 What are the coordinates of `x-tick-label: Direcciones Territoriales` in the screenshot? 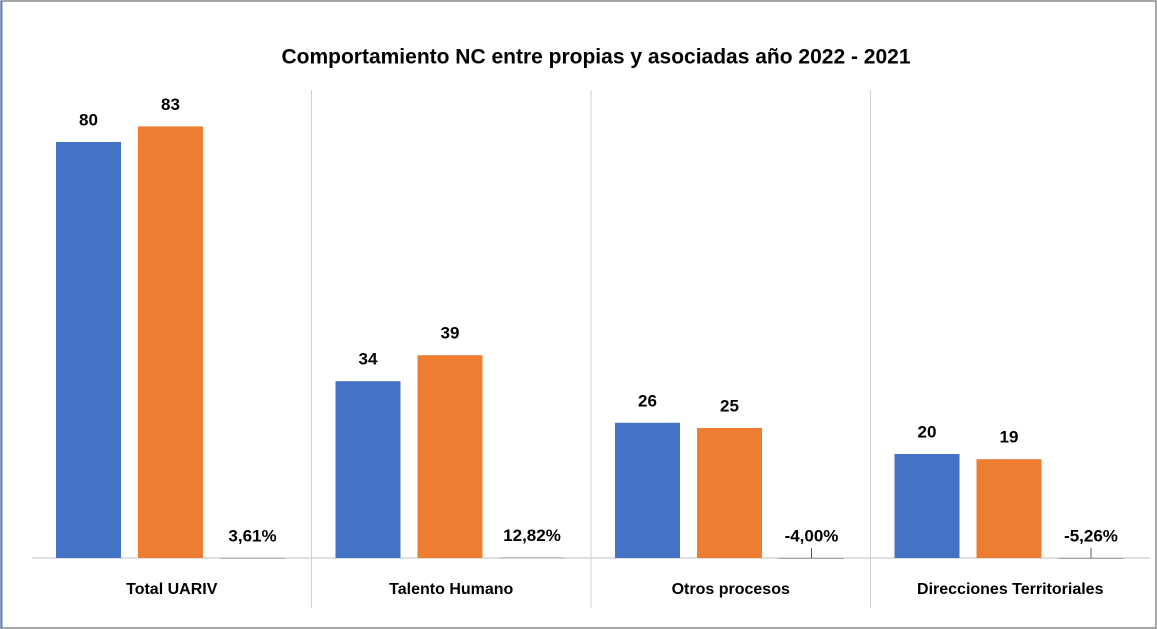 It's located at (1010, 589).